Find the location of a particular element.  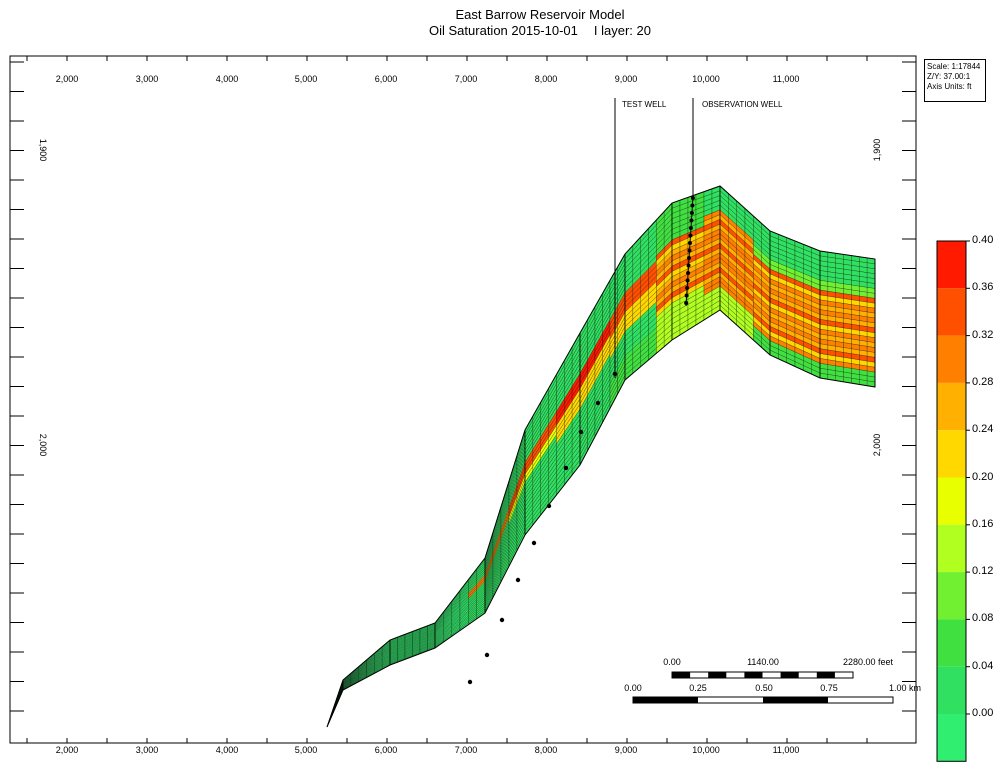

colorbar-label: 0.04 is located at coordinates (983, 665).